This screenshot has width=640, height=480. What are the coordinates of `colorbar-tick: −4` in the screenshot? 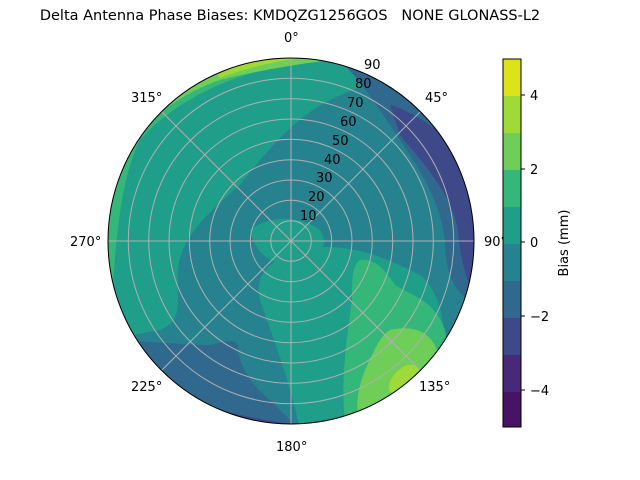 It's located at (539, 391).